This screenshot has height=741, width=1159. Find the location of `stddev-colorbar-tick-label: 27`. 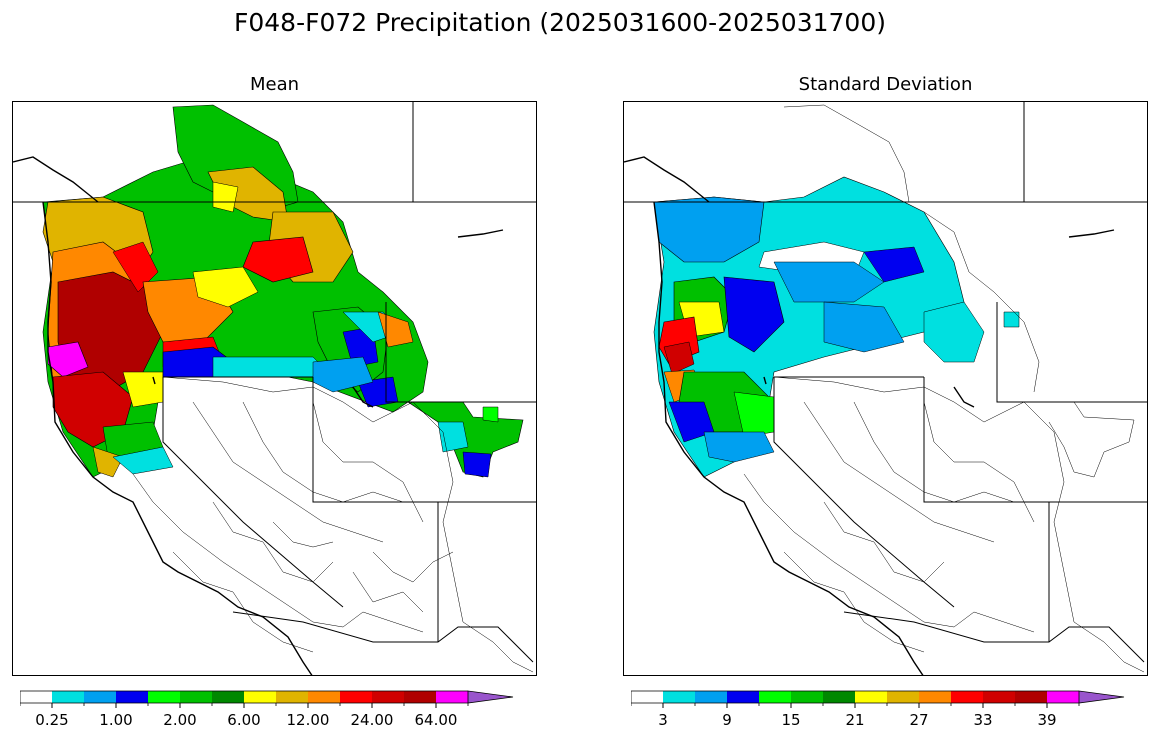

stddev-colorbar-tick-label: 27 is located at coordinates (918, 720).